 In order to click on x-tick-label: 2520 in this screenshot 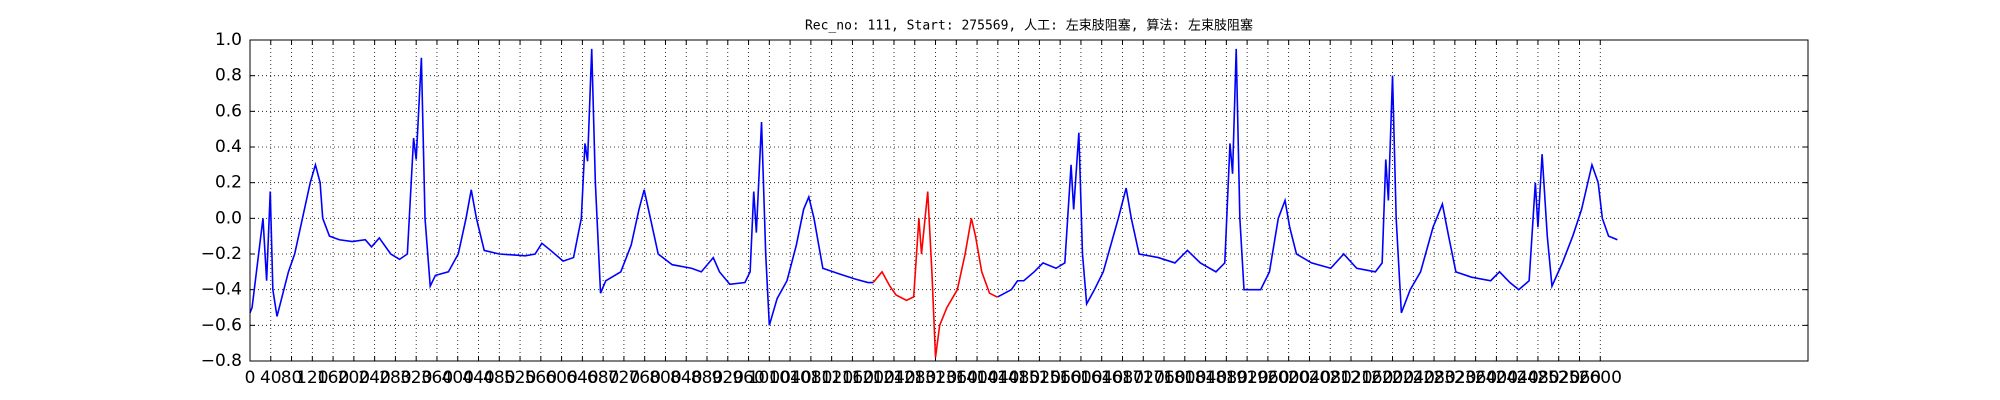, I will do `click(1558, 378)`.